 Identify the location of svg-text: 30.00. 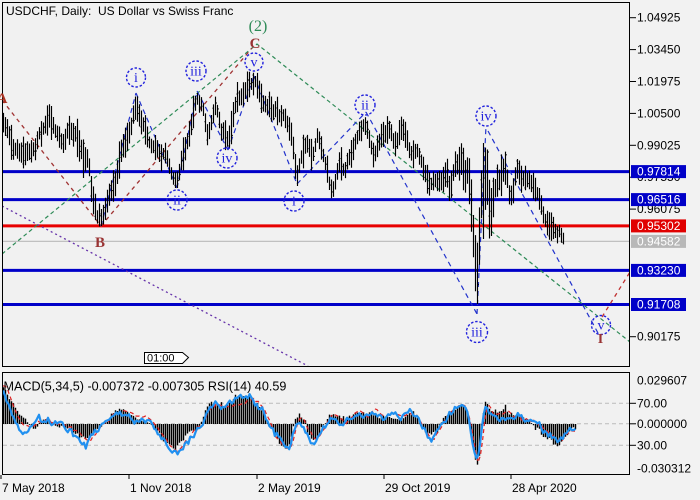
(652, 445).